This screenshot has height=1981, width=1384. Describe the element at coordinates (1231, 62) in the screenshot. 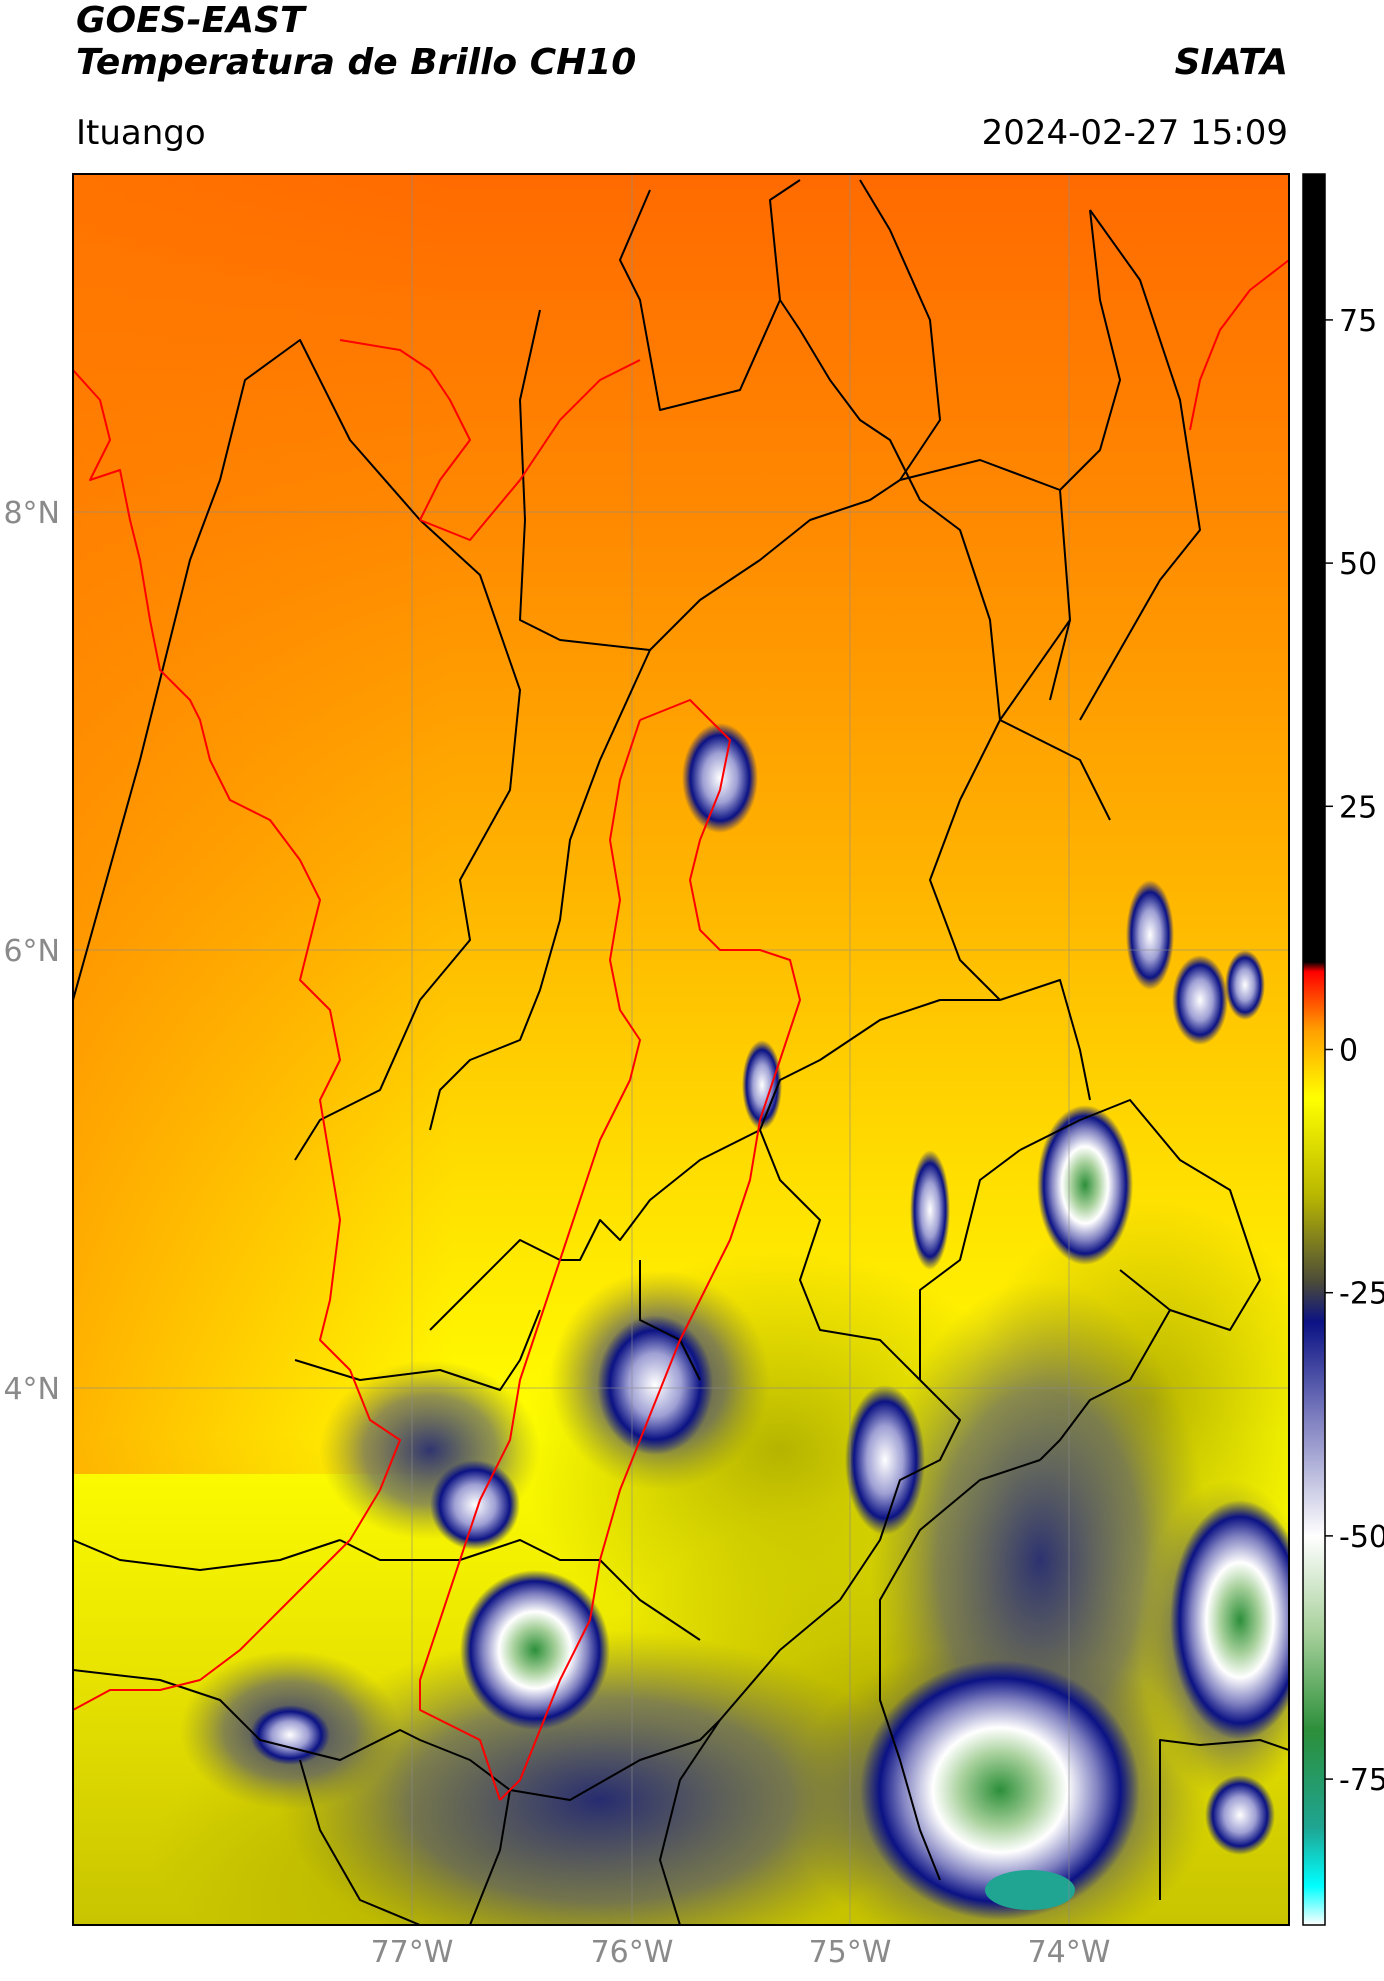

I see `org-label: SIATA` at that location.